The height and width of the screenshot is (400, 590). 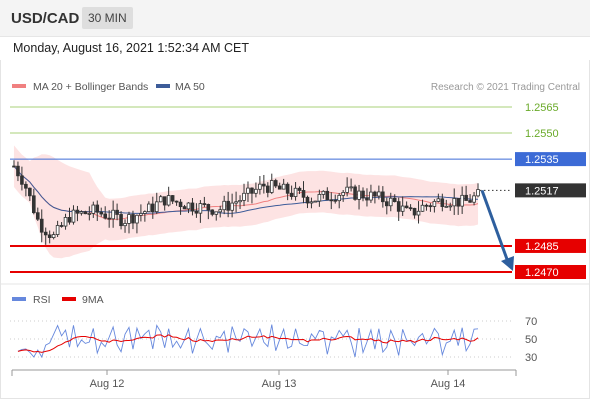 I want to click on level-tag-1.2535, so click(x=550, y=159).